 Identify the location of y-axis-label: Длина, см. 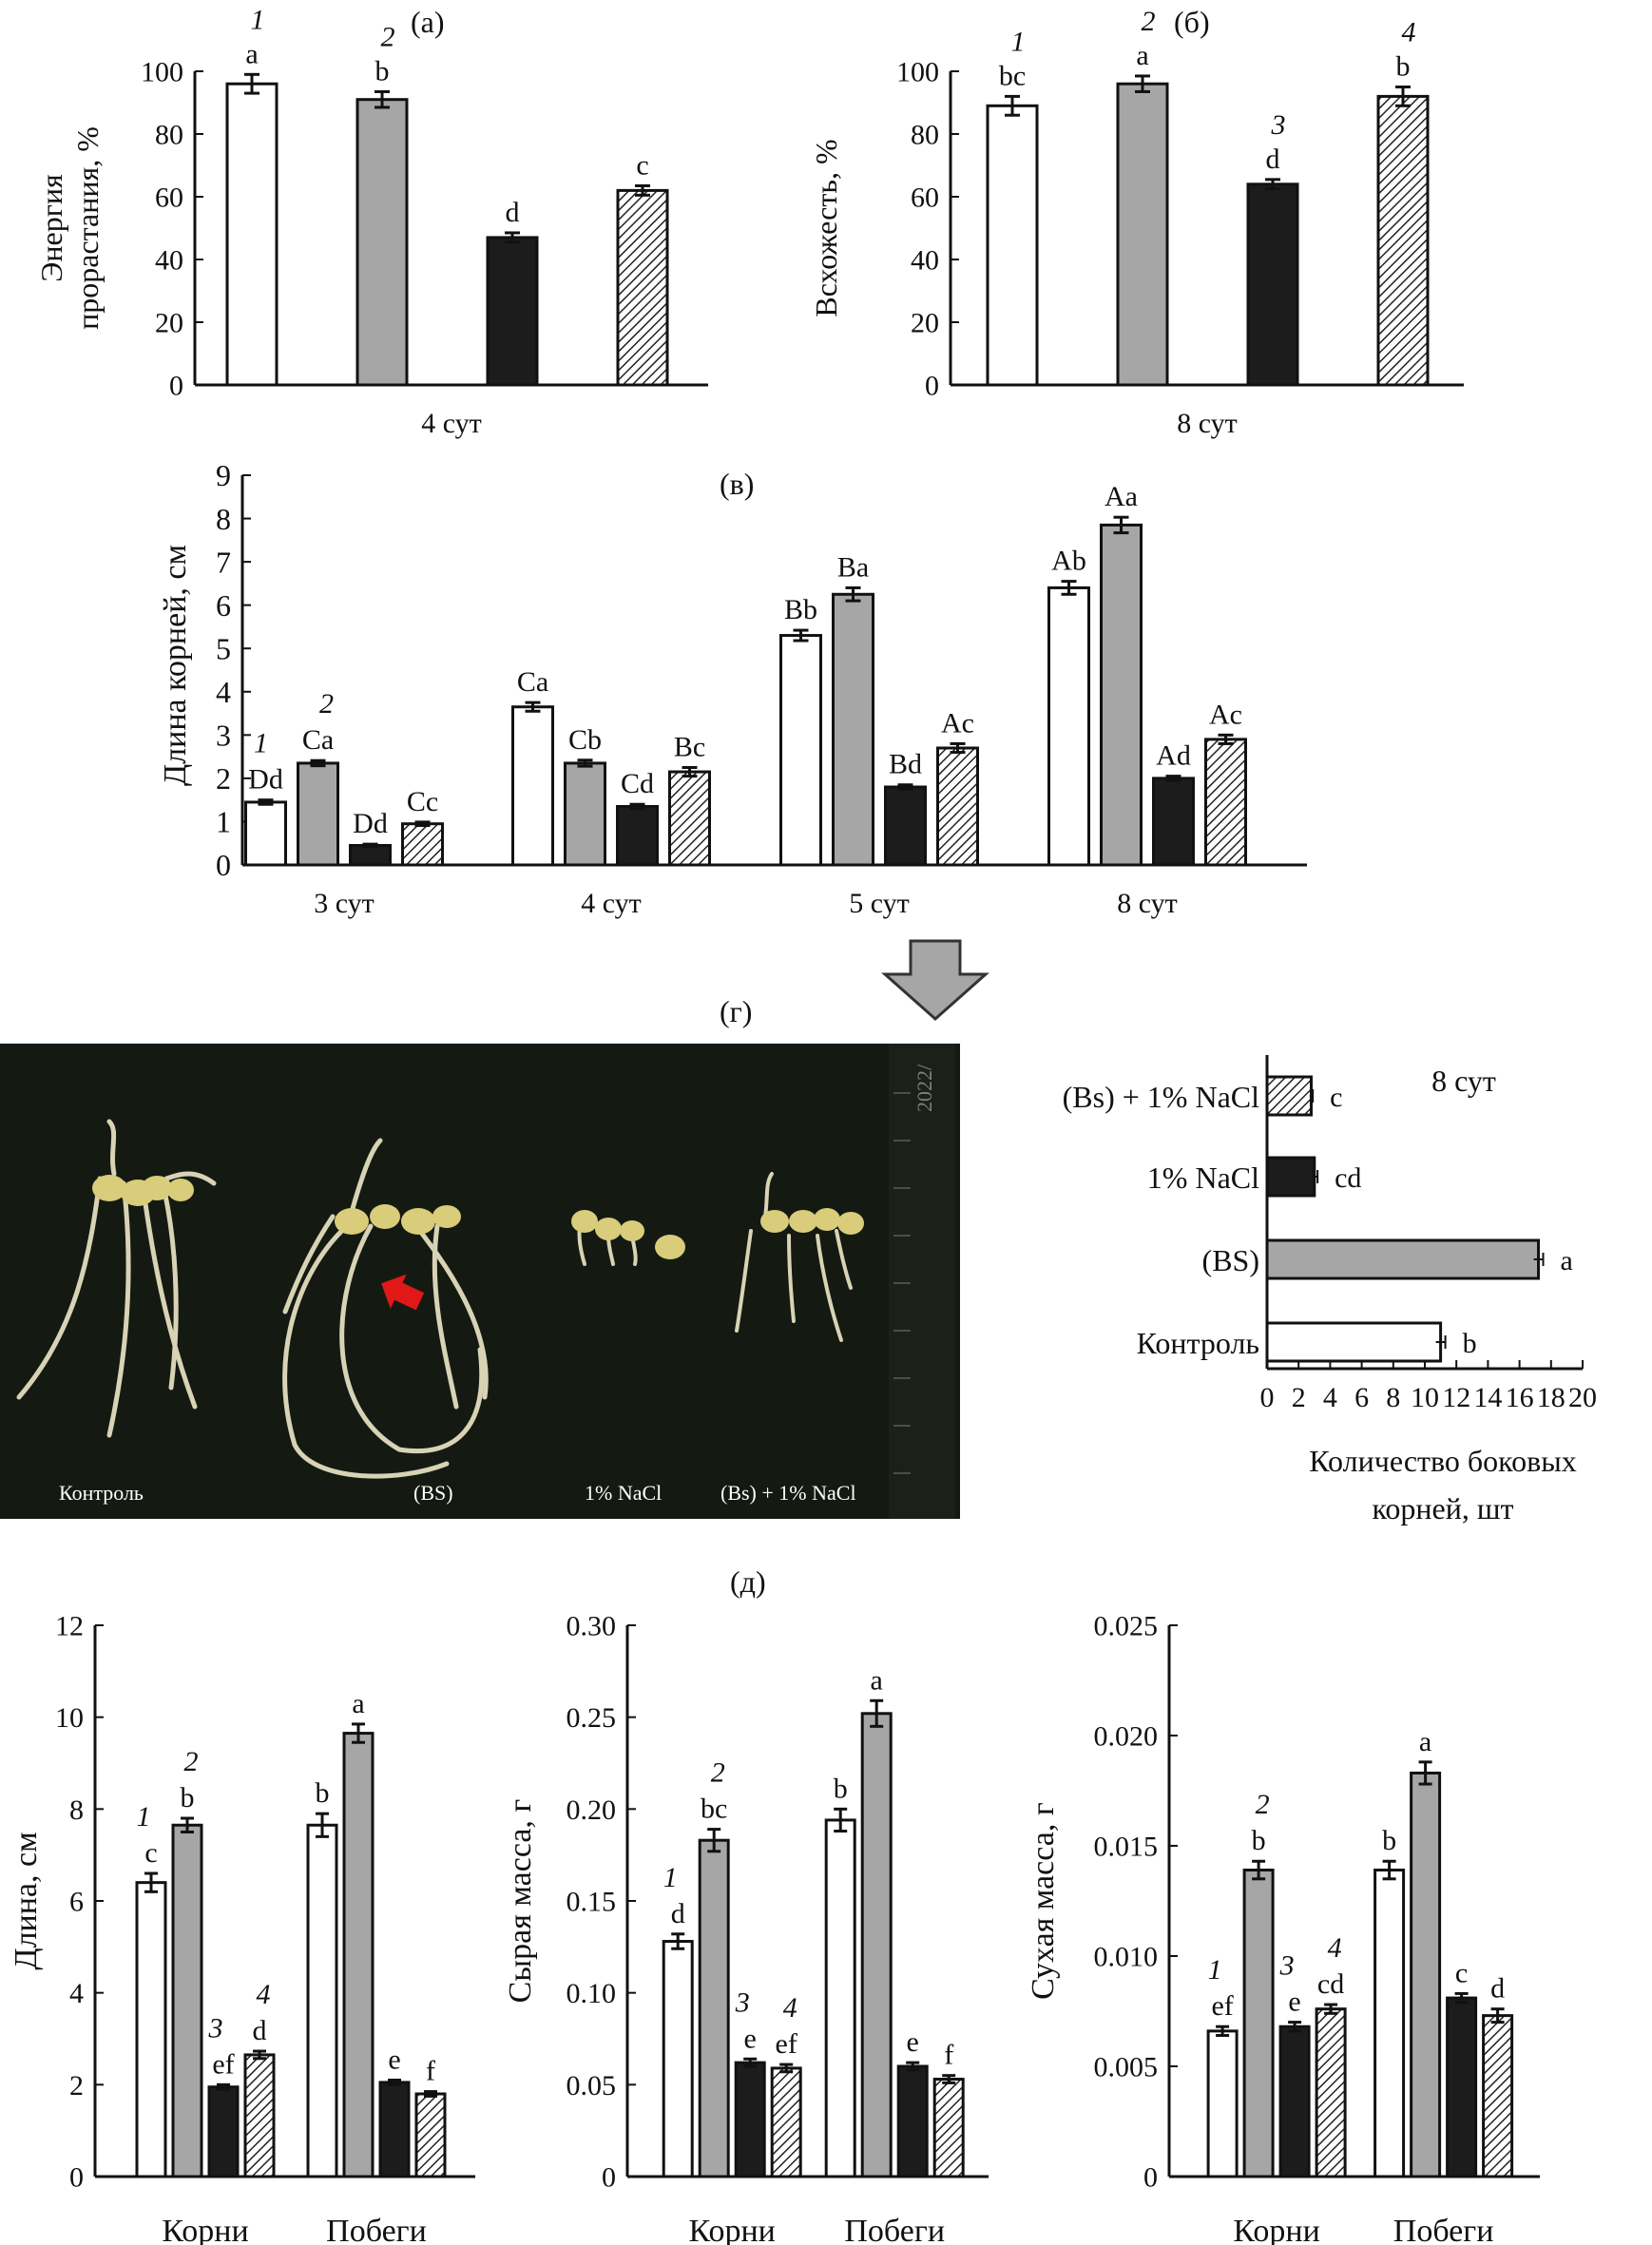
(26, 1901).